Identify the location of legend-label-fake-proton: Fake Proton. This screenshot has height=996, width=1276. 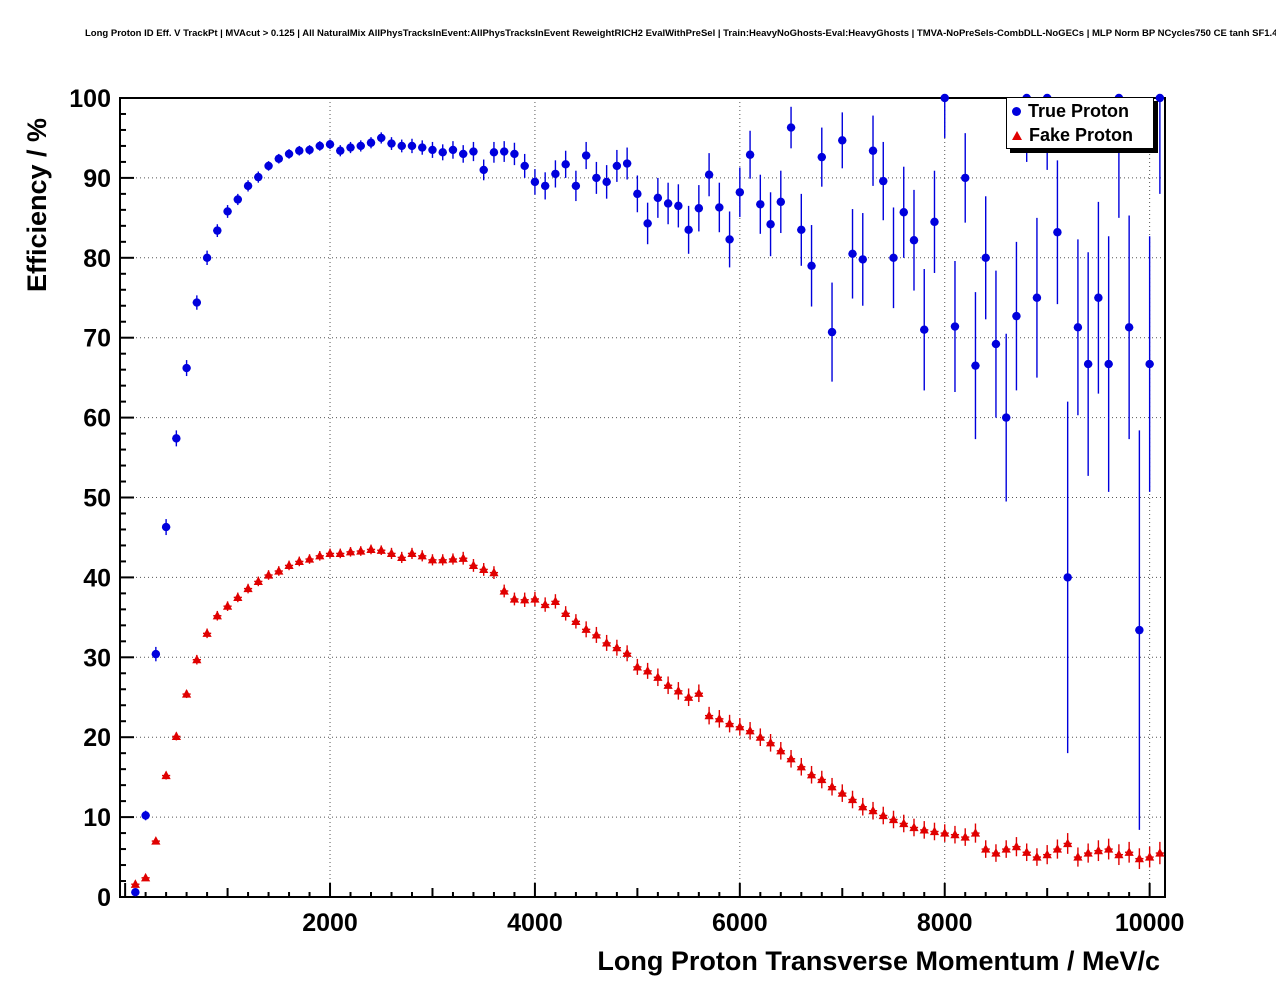
(1081, 134).